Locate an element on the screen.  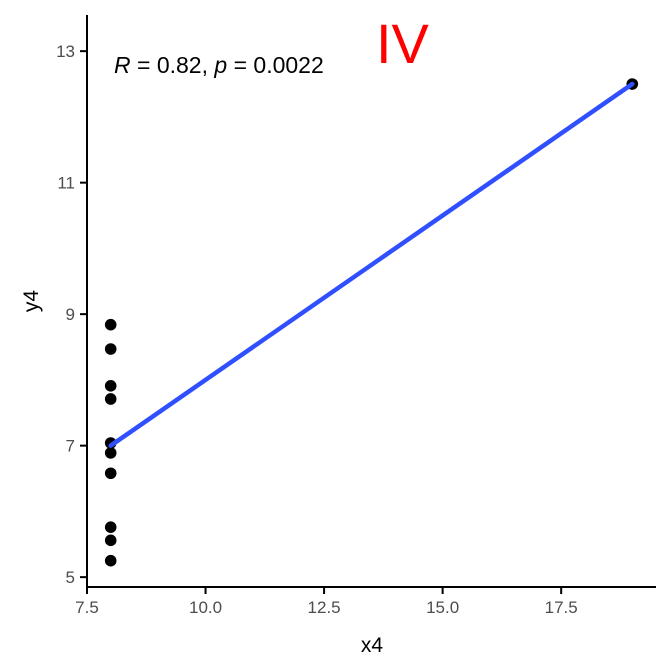
y-tick-label: 5 is located at coordinates (70, 577).